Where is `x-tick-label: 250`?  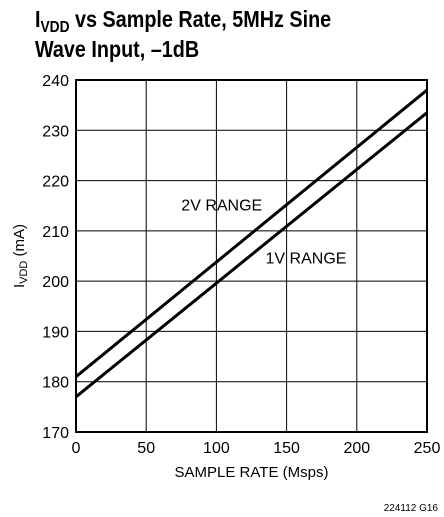
x-tick-label: 250 is located at coordinates (427, 448).